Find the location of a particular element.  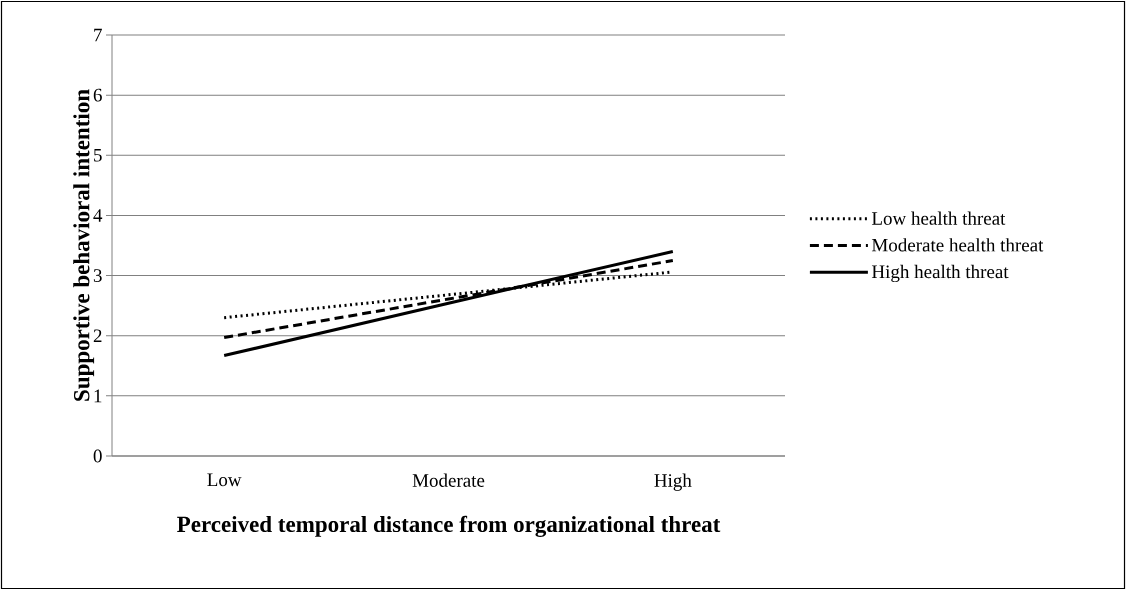

y-tick-label: 0 is located at coordinates (97, 456).